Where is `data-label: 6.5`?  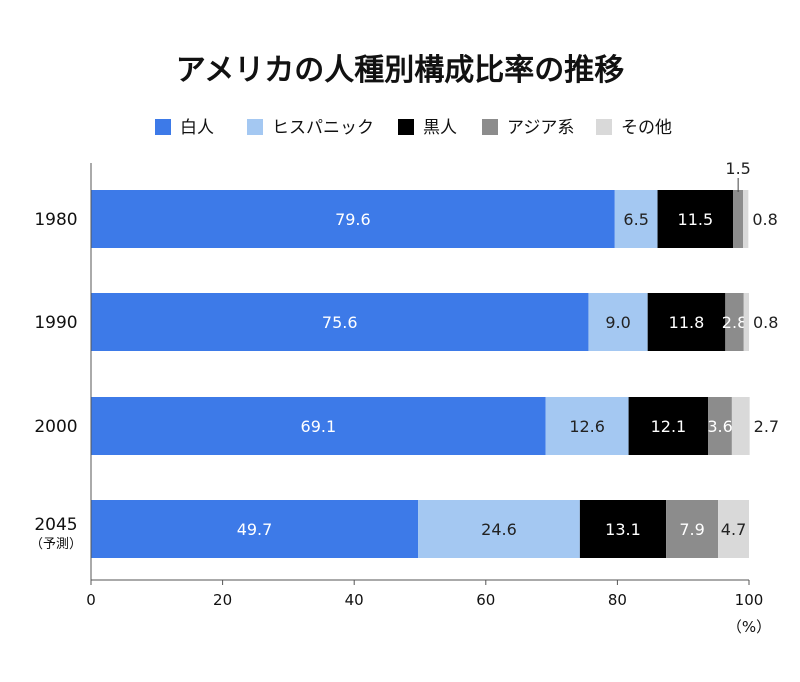
data-label: 6.5 is located at coordinates (635, 219).